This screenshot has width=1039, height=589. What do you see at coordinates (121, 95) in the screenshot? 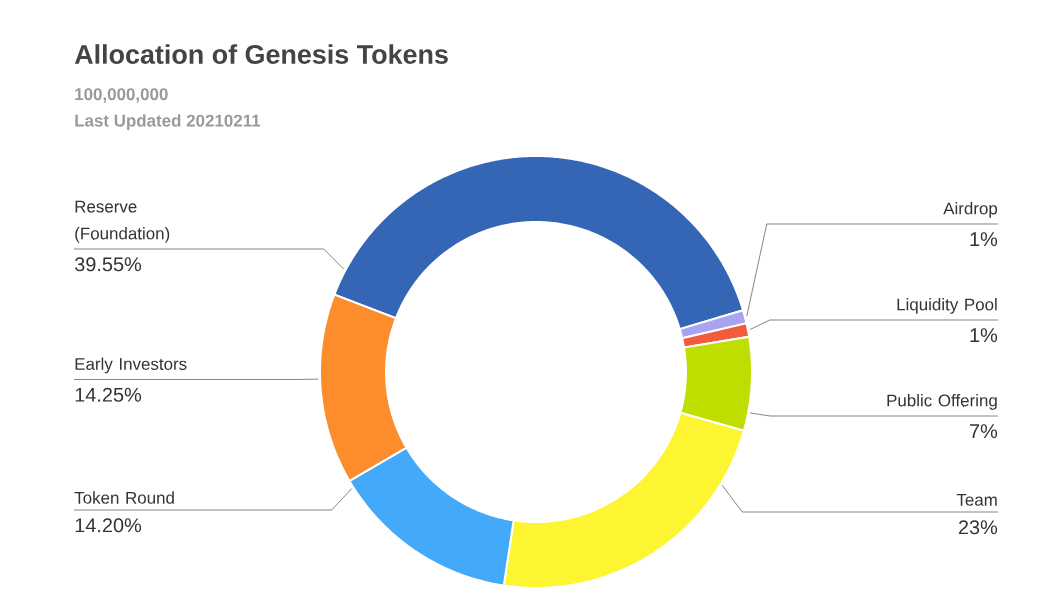
I see `chart-subtitle: 100,000,000` at bounding box center [121, 95].